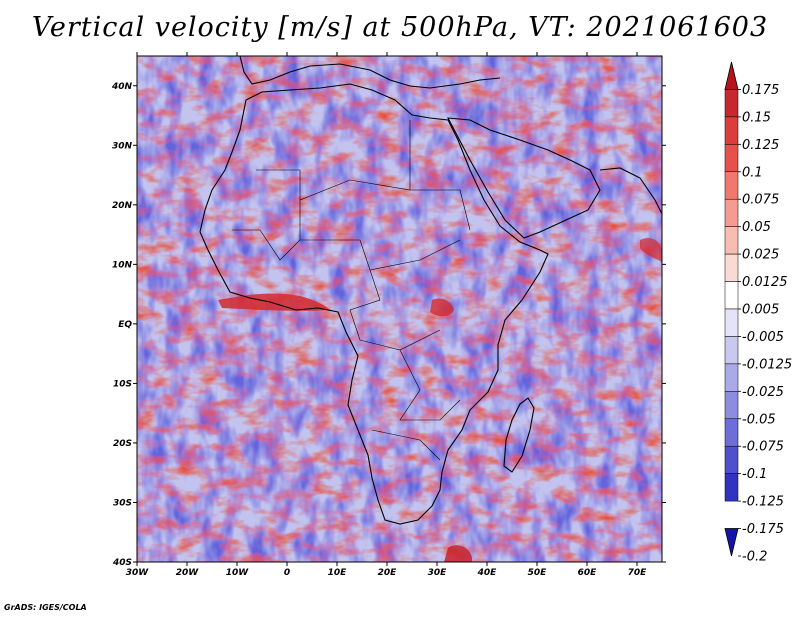 The height and width of the screenshot is (618, 800). I want to click on x-tick-label: 10E, so click(338, 573).